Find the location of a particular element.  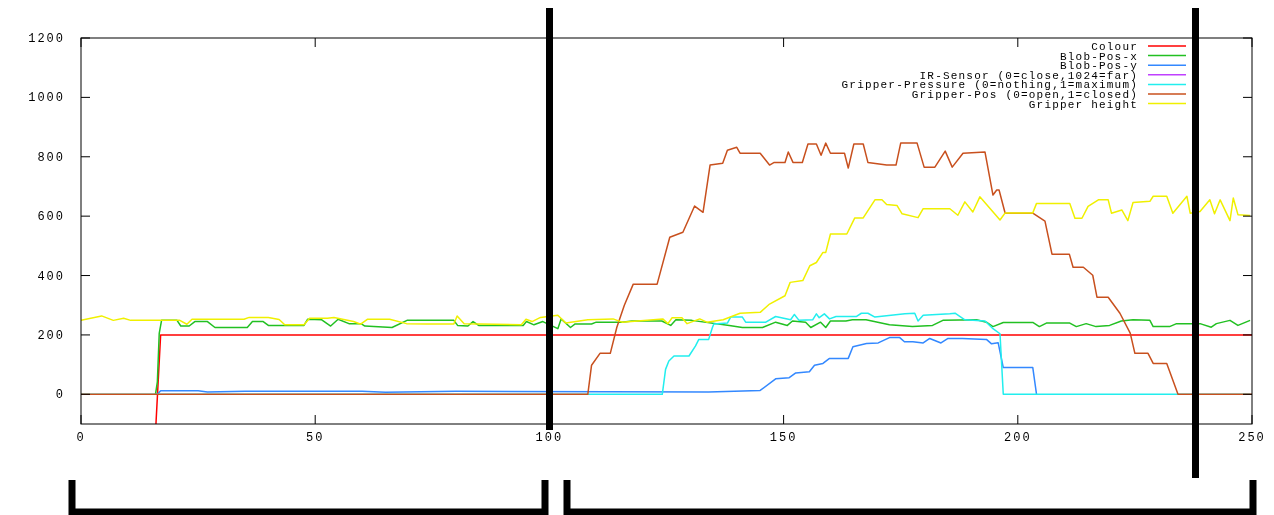

y-tick-label: 1200 is located at coordinates (46, 39).